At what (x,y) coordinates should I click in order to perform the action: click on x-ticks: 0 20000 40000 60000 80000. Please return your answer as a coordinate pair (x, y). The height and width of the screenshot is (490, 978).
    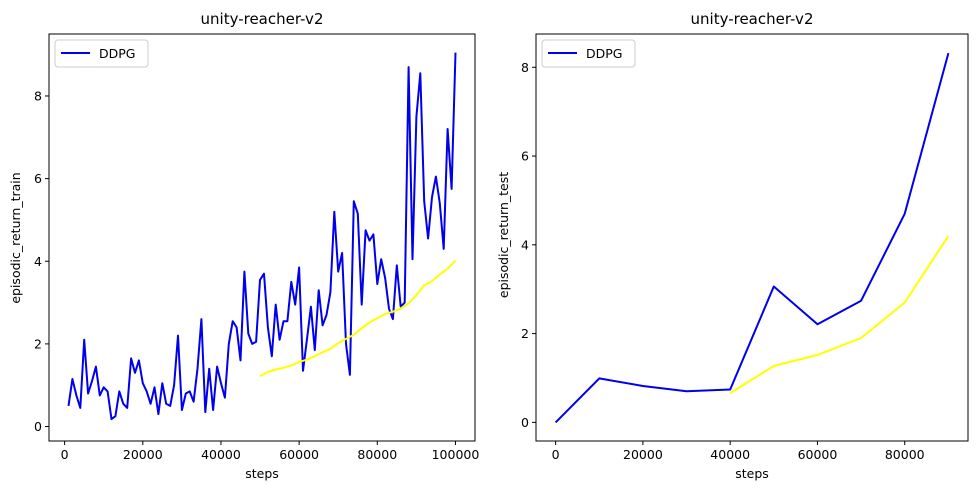
    Looking at the image, I should click on (738, 451).